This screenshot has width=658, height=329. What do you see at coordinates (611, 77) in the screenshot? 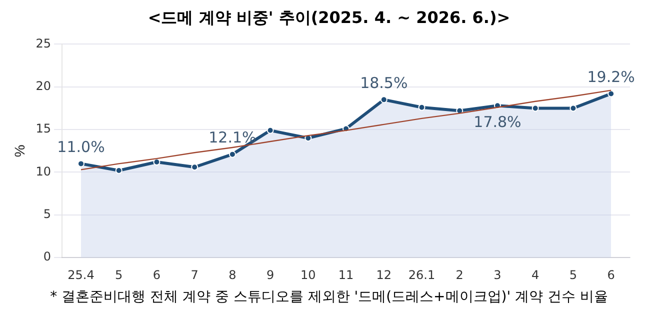
I see `data-label: 19.2%` at bounding box center [611, 77].